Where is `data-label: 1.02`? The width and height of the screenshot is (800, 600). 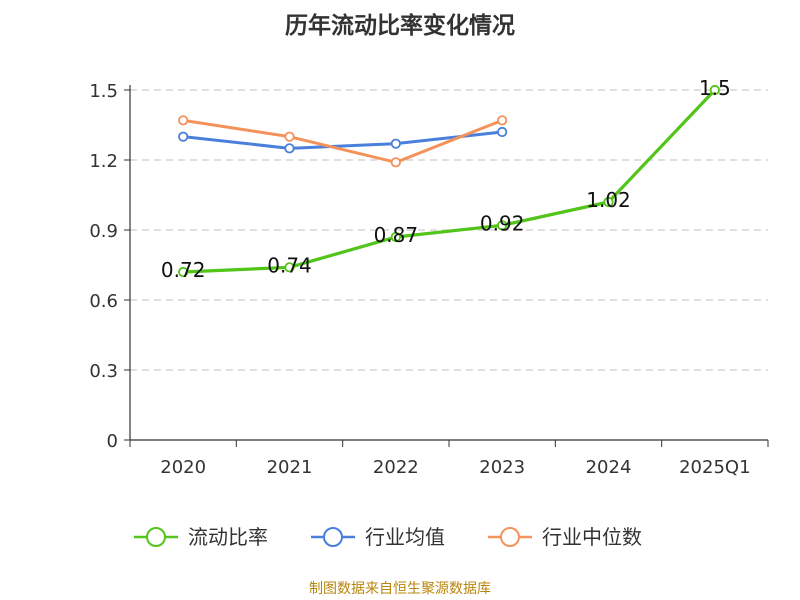 data-label: 1.02 is located at coordinates (608, 200).